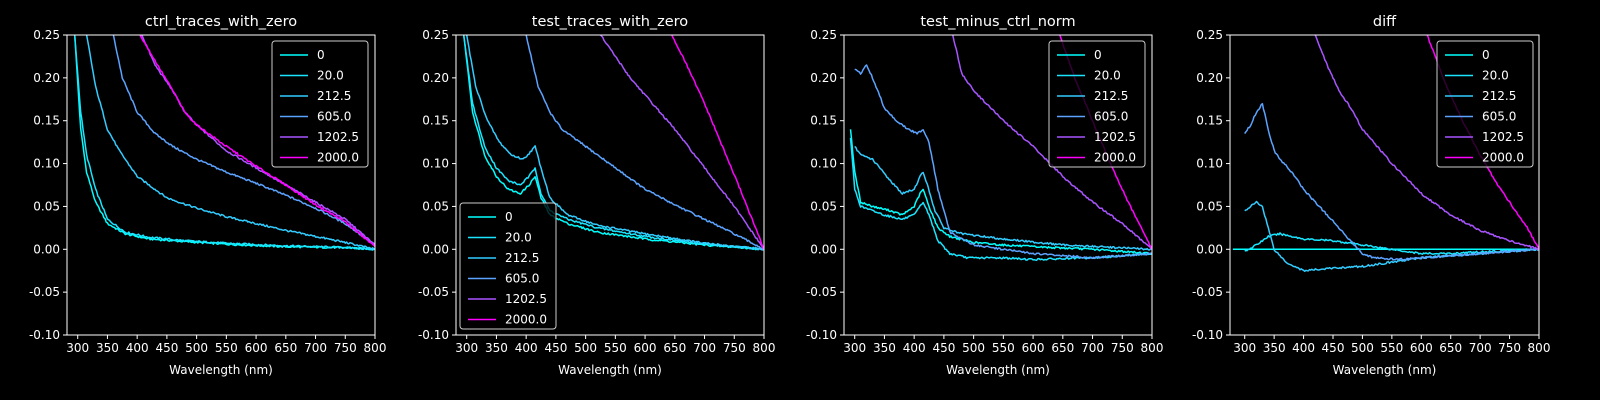 The height and width of the screenshot is (400, 1600). What do you see at coordinates (997, 22) in the screenshot?
I see `chart-title: test_minus_ctrl_norm` at bounding box center [997, 22].